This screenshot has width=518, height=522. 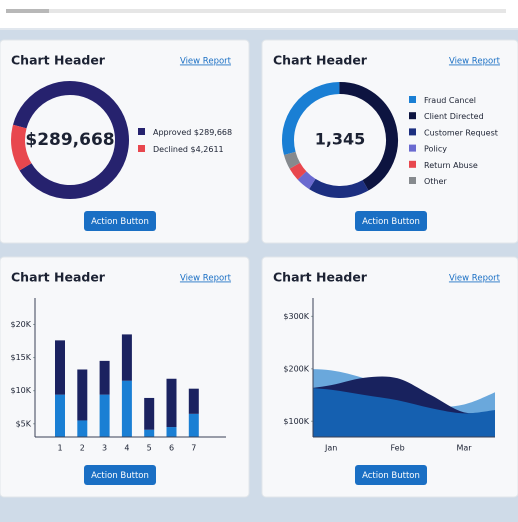 I want to click on plot-area, so click(x=404, y=403).